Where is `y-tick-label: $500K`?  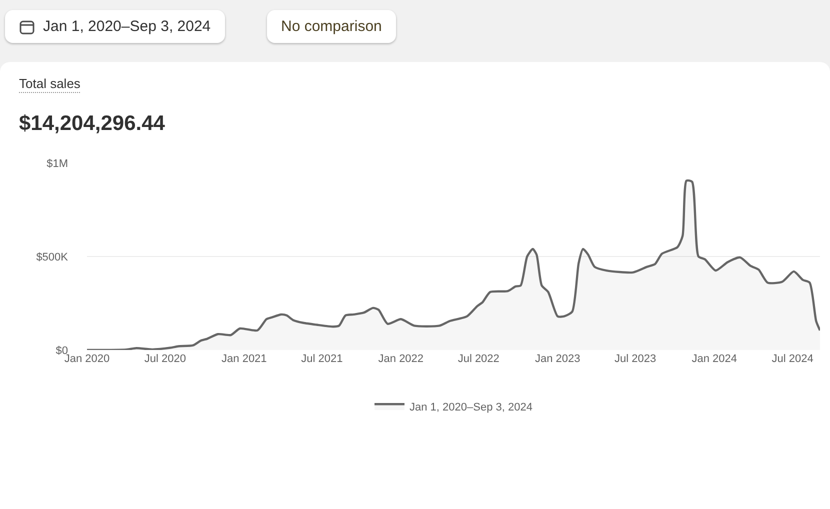
y-tick-label: $500K is located at coordinates (52, 257).